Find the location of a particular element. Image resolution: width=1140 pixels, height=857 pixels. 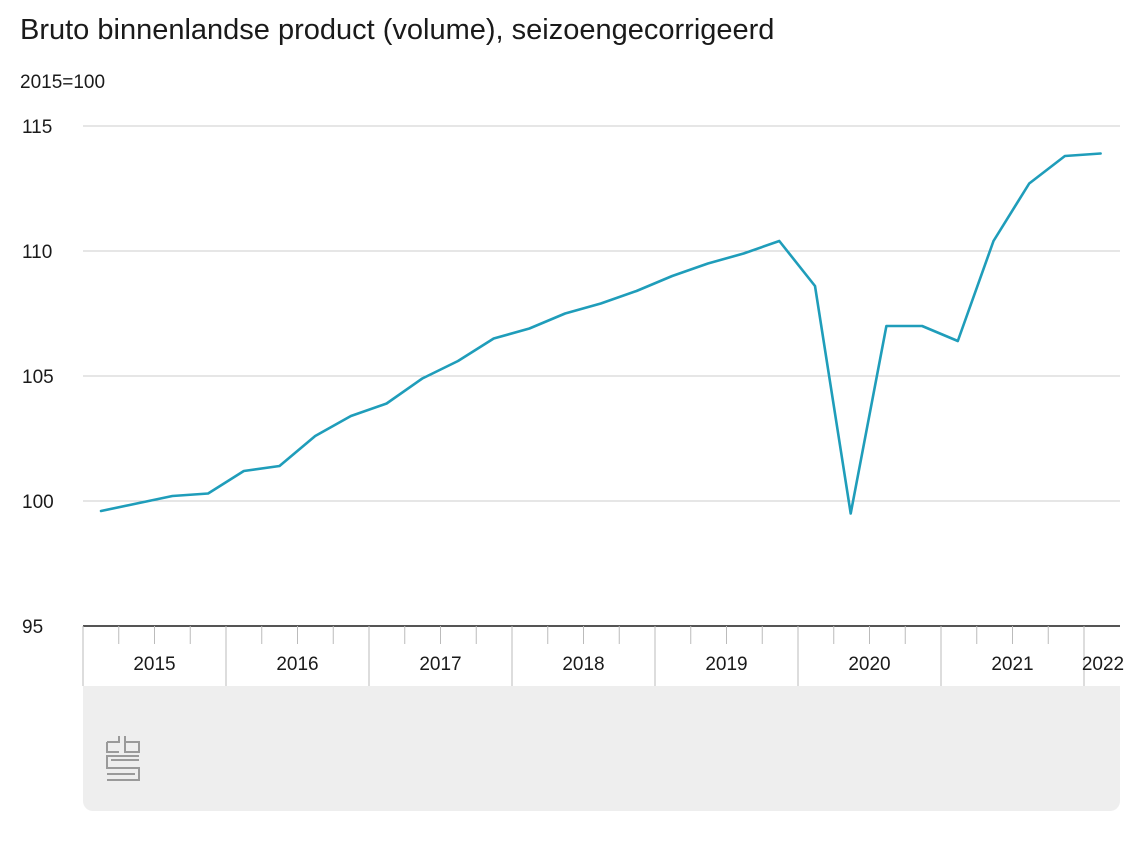

y-axis-ticks: 95 100 105 110 115 is located at coordinates (38, 377).